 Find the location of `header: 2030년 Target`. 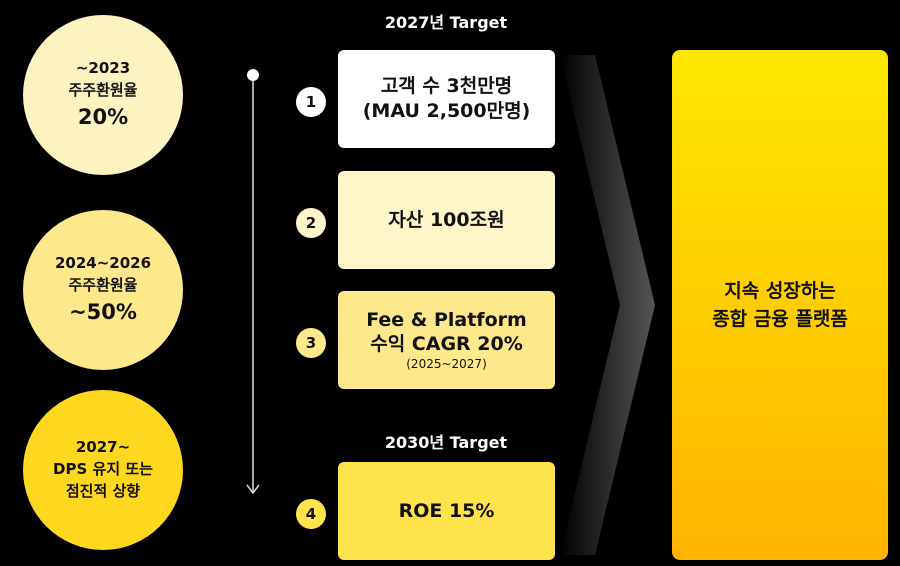

header: 2030년 Target is located at coordinates (446, 442).